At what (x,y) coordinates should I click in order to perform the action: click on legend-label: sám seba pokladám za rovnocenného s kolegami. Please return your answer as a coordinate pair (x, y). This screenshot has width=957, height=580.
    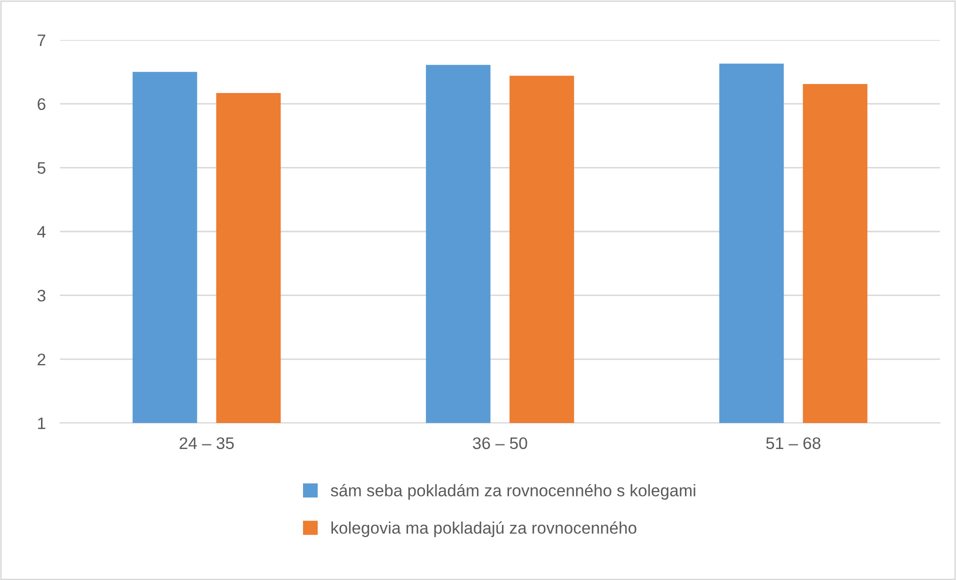
    Looking at the image, I should click on (513, 492).